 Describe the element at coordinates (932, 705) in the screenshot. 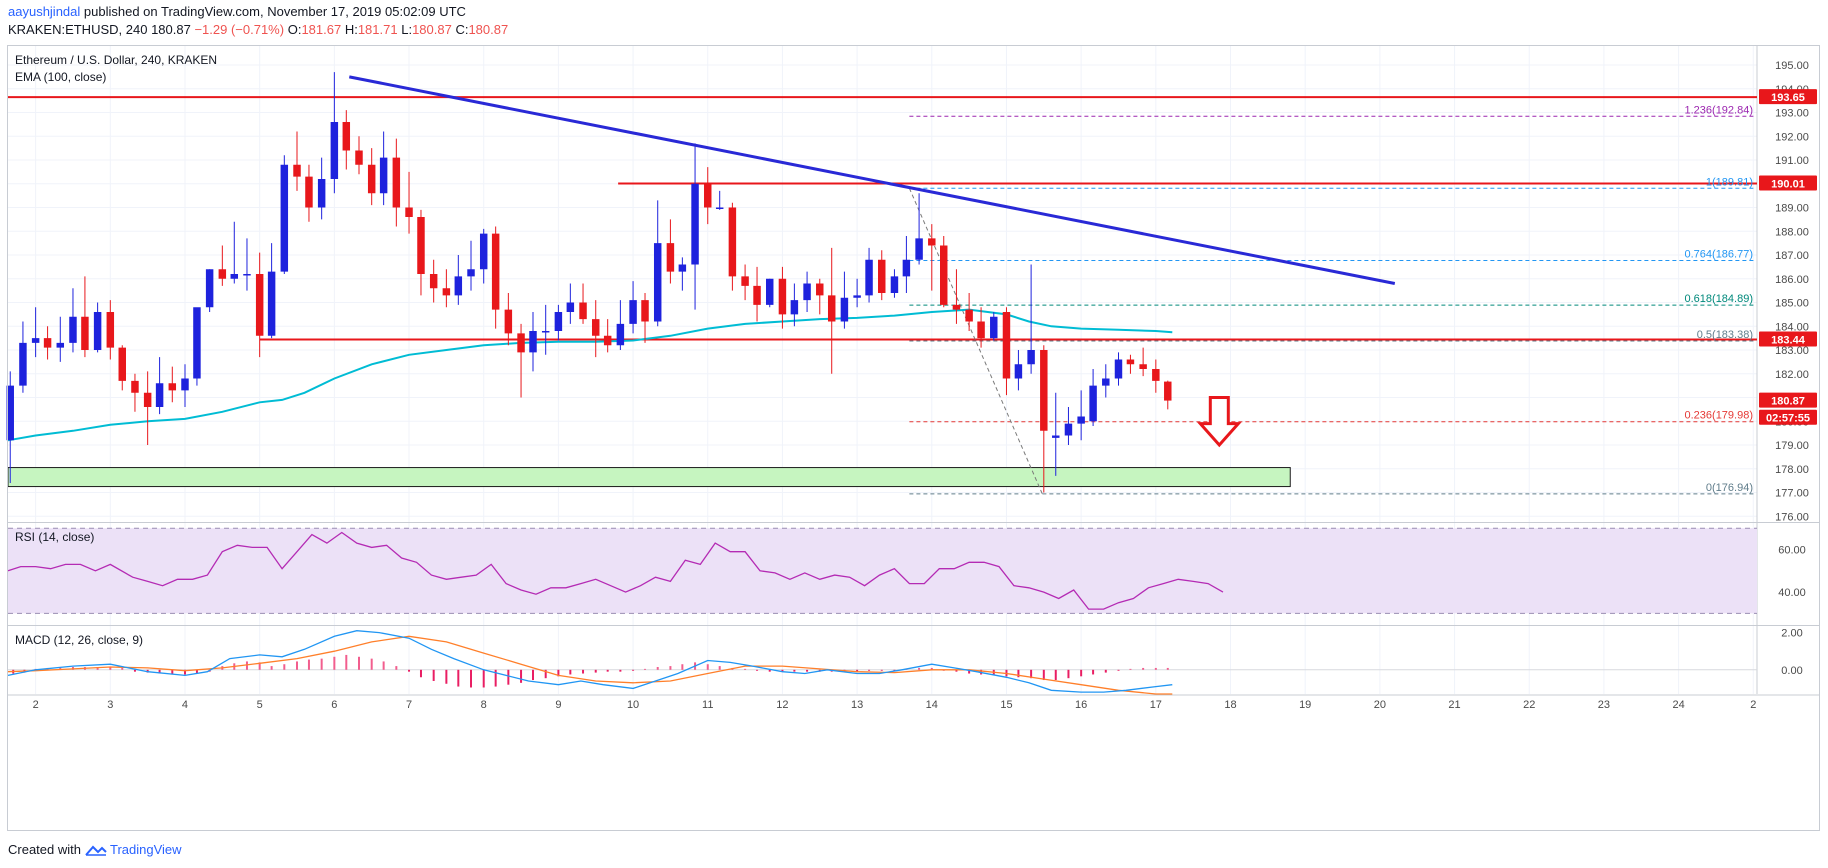

I see `time-axis-label: 14` at that location.